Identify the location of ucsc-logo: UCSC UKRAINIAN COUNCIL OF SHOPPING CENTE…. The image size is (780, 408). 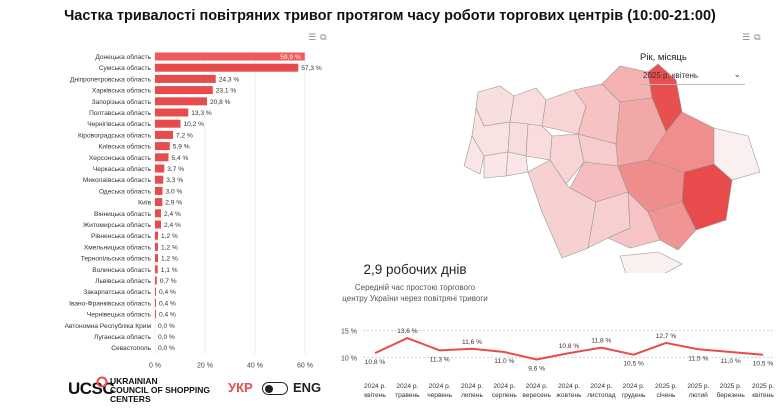
(153, 391).